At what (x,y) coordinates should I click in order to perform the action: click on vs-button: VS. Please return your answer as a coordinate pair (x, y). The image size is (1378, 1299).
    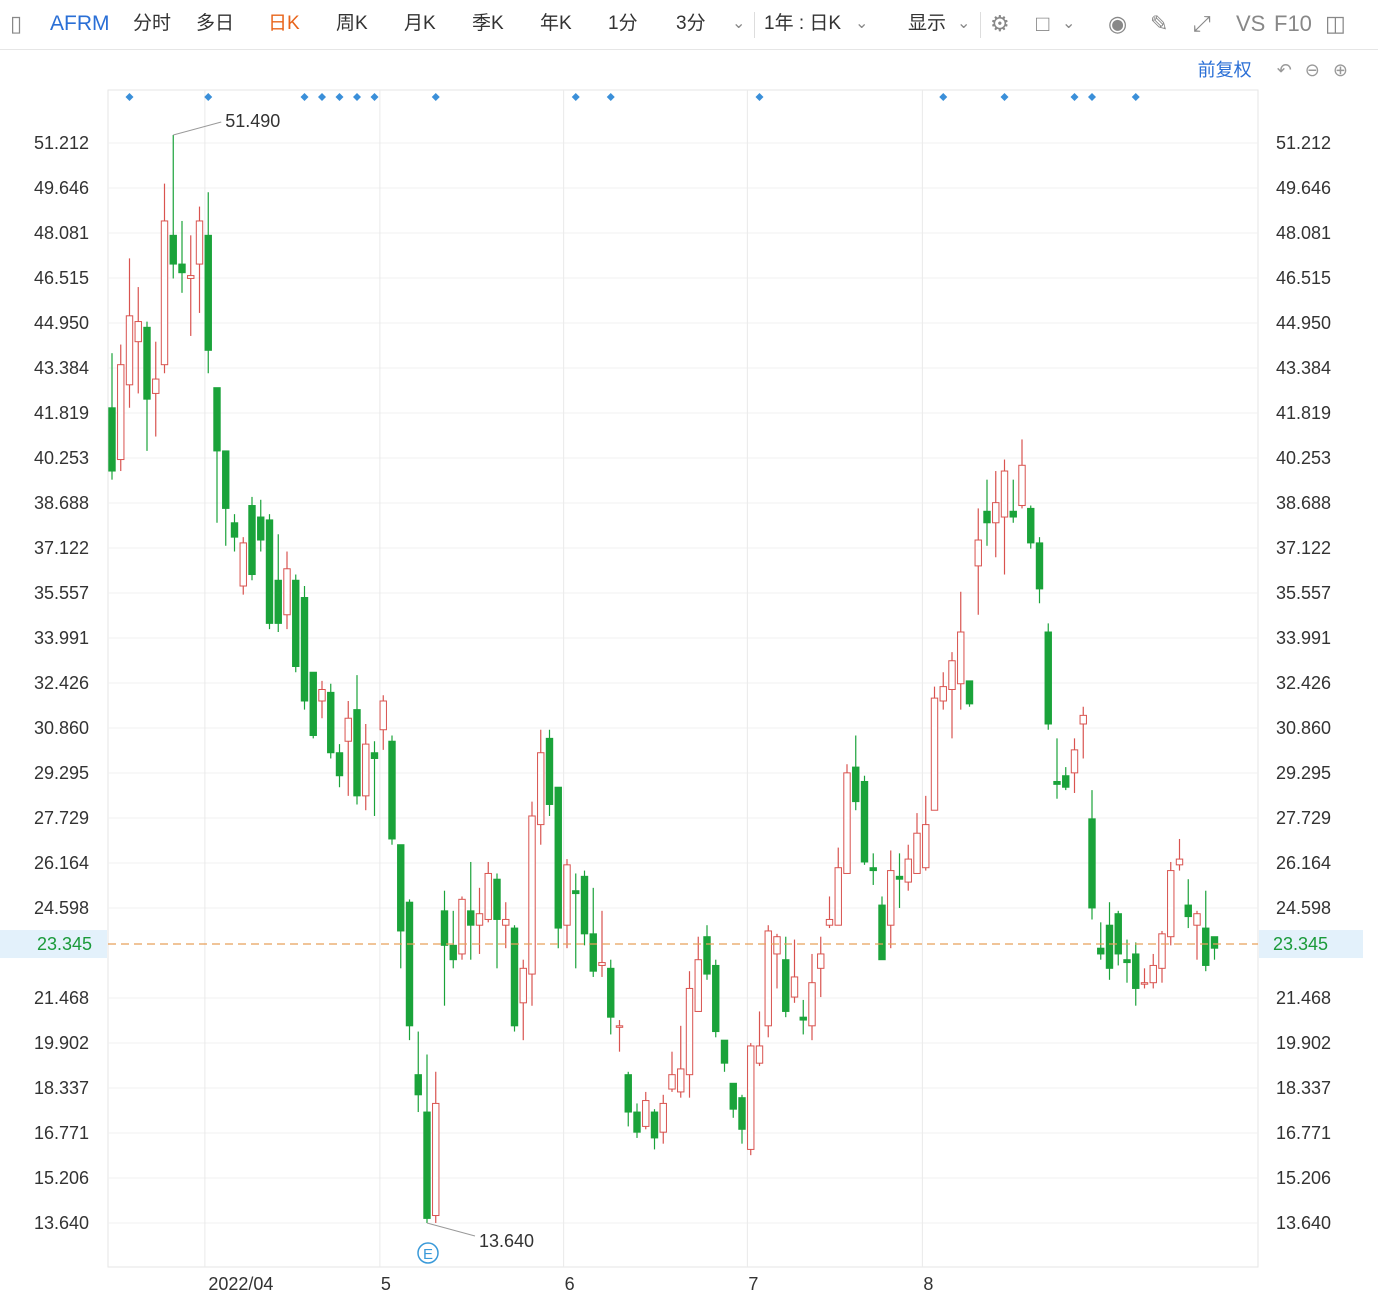
    Looking at the image, I should click on (1251, 23).